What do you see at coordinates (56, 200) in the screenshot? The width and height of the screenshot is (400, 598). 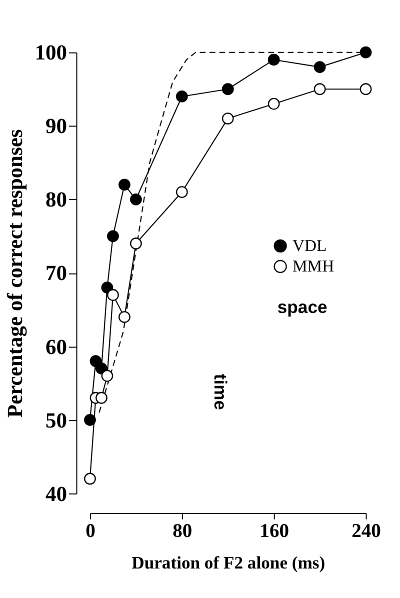 I see `y-tick-label: 80` at bounding box center [56, 200].